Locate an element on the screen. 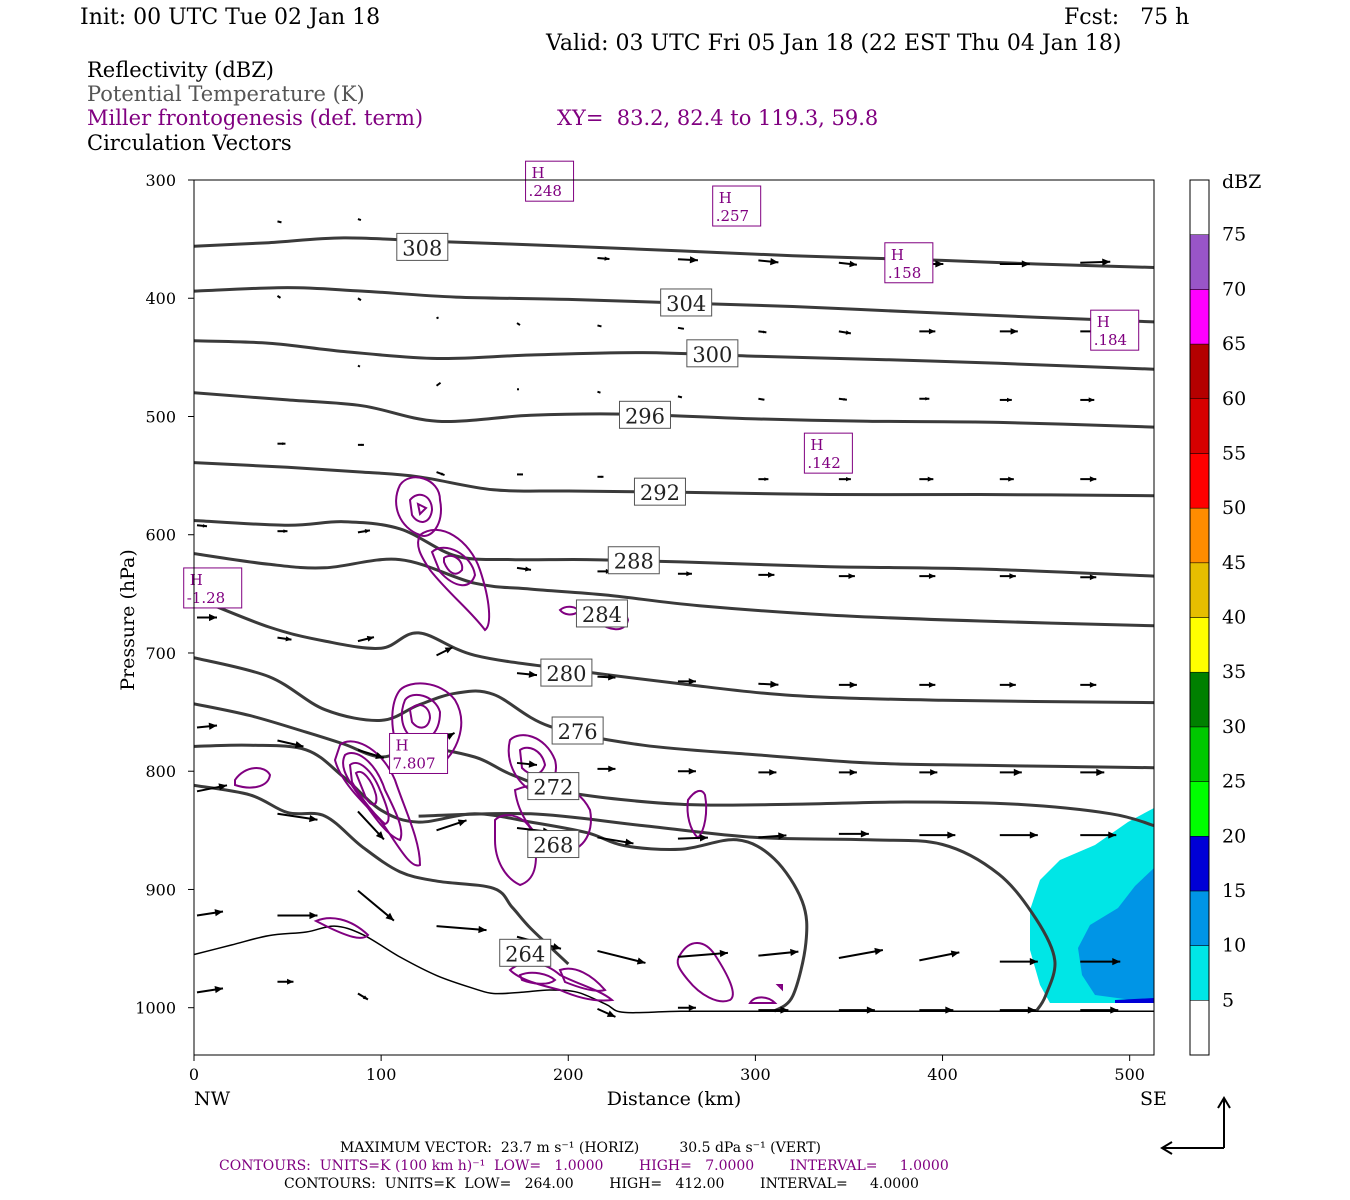  fronto-high-value: 7.807 is located at coordinates (414, 763).